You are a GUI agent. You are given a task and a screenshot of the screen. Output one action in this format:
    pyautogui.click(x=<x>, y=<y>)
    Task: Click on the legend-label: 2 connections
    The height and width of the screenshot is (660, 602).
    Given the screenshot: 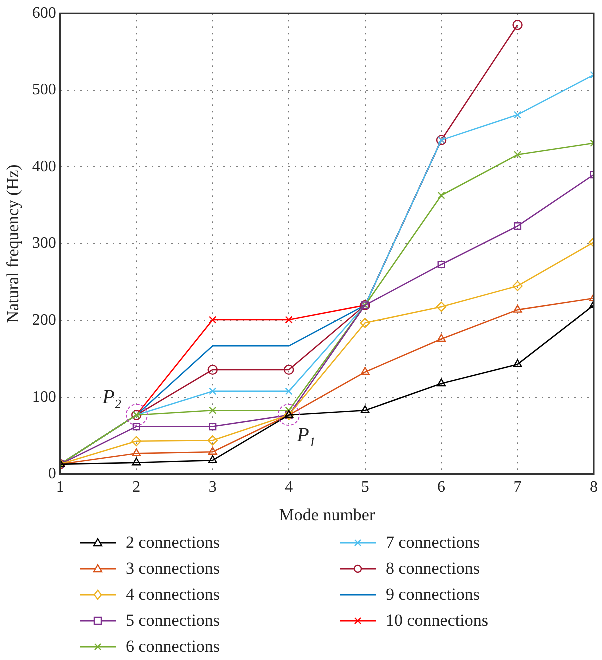 What is the action you would take?
    pyautogui.click(x=173, y=543)
    